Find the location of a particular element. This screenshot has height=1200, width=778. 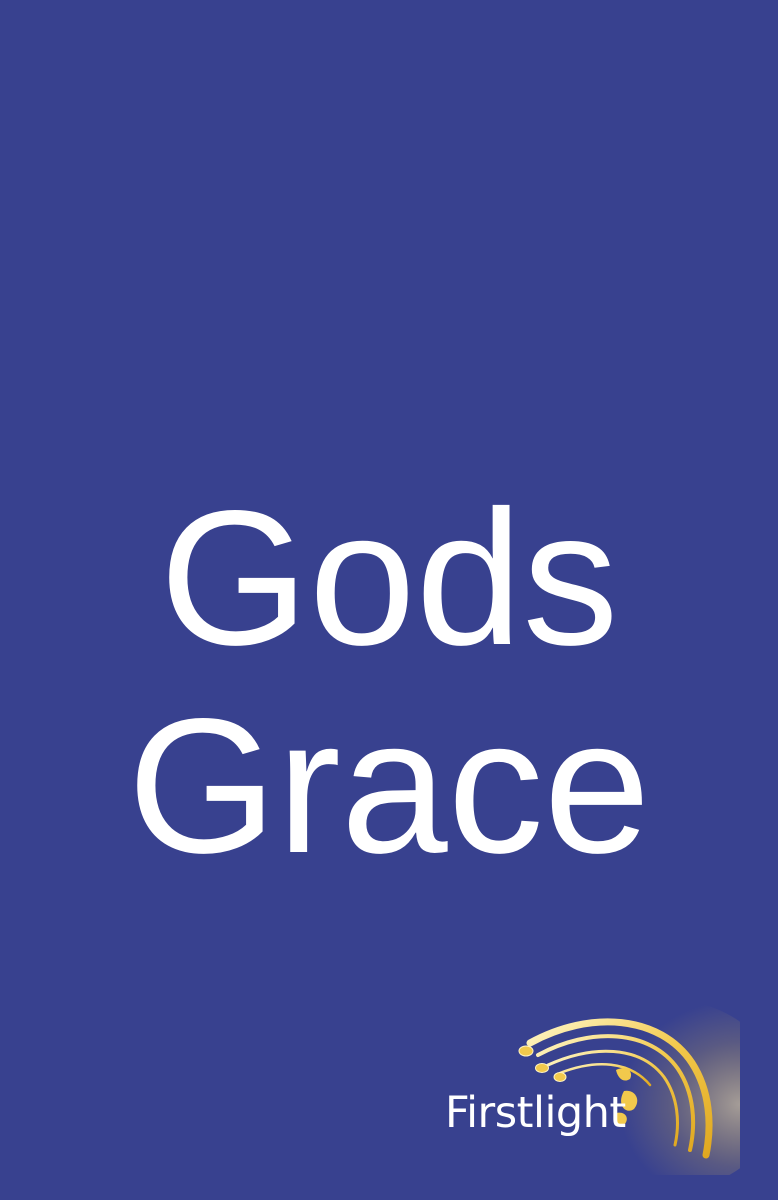

publisher-name: Firstlight is located at coordinates (535, 1113).